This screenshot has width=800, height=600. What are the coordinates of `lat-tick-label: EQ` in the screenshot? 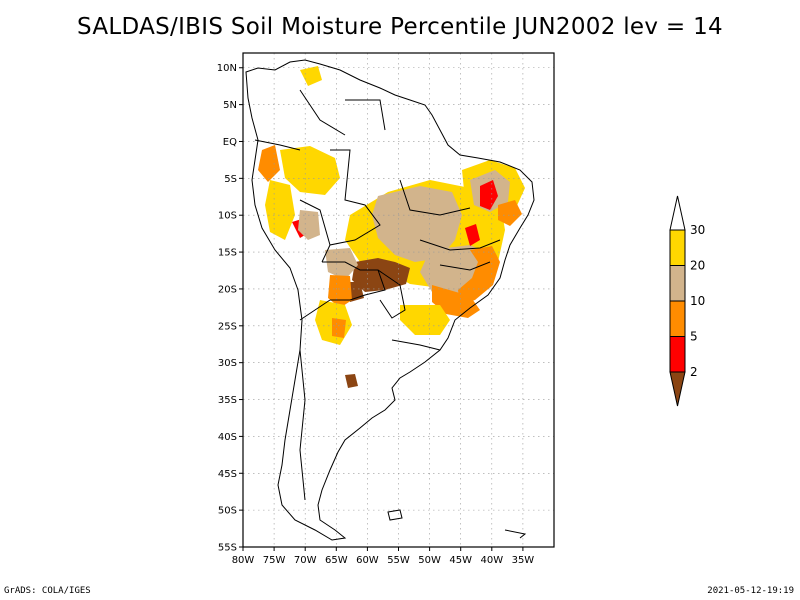 It's located at (230, 142).